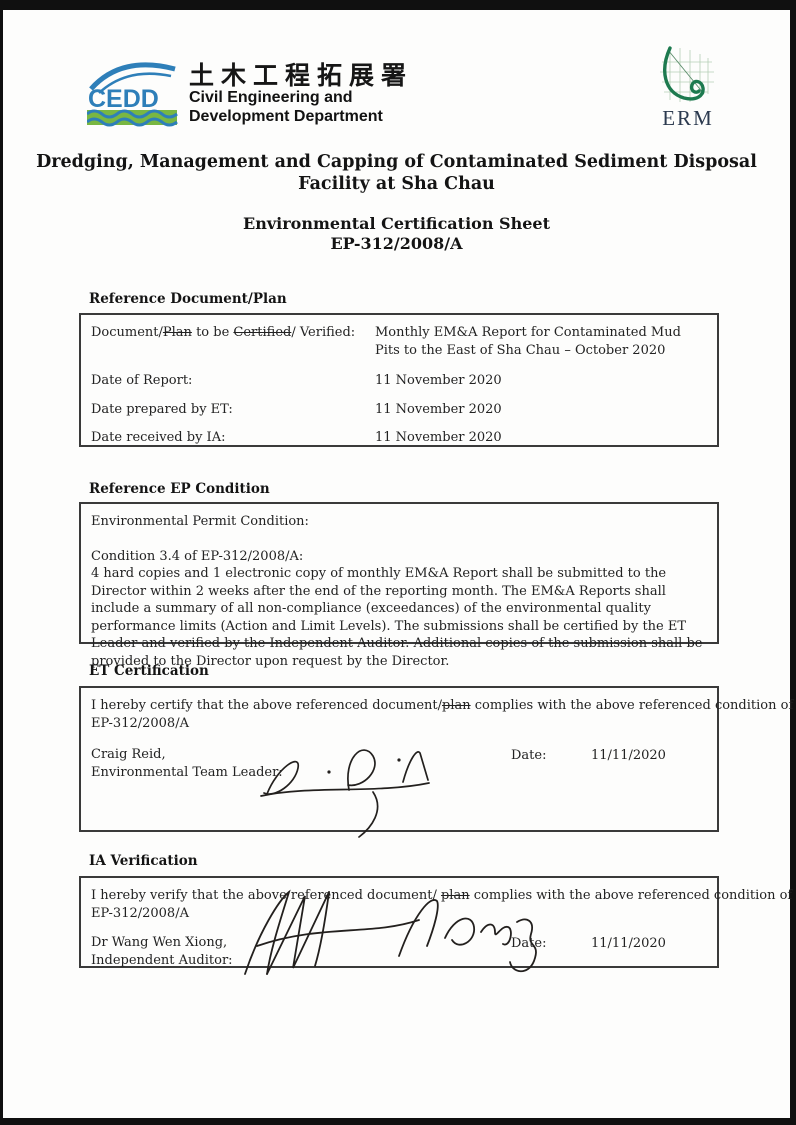  What do you see at coordinates (438, 409) in the screenshot?
I see `date-prepared-value: 11 November 2020` at bounding box center [438, 409].